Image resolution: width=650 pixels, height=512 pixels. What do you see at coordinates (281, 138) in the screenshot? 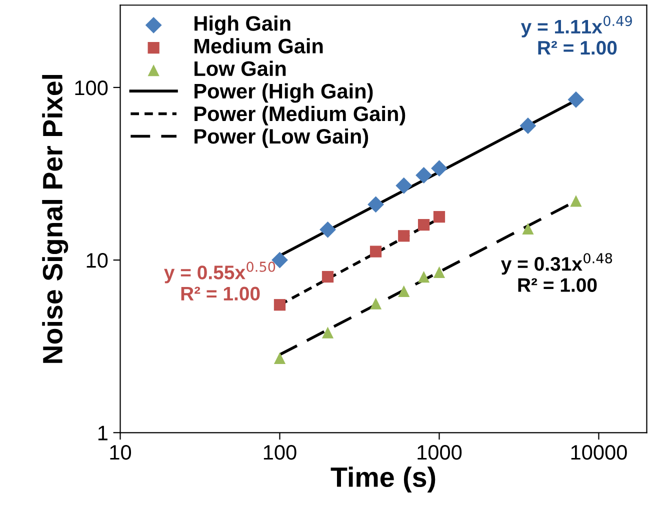
I see `legend-label: Power (Low Gain)` at bounding box center [281, 138].